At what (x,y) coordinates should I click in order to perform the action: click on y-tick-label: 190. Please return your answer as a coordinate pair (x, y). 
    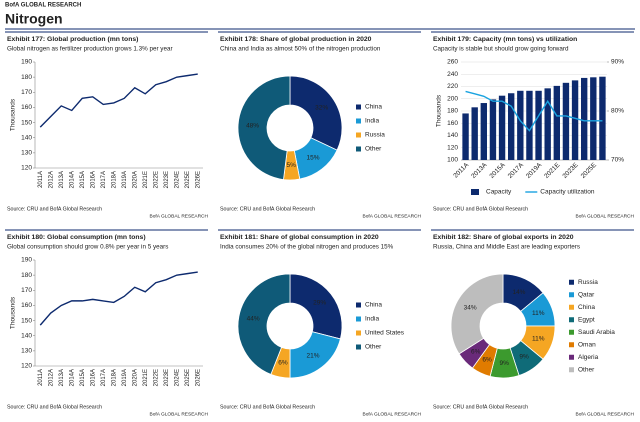
    Looking at the image, I should click on (26, 260).